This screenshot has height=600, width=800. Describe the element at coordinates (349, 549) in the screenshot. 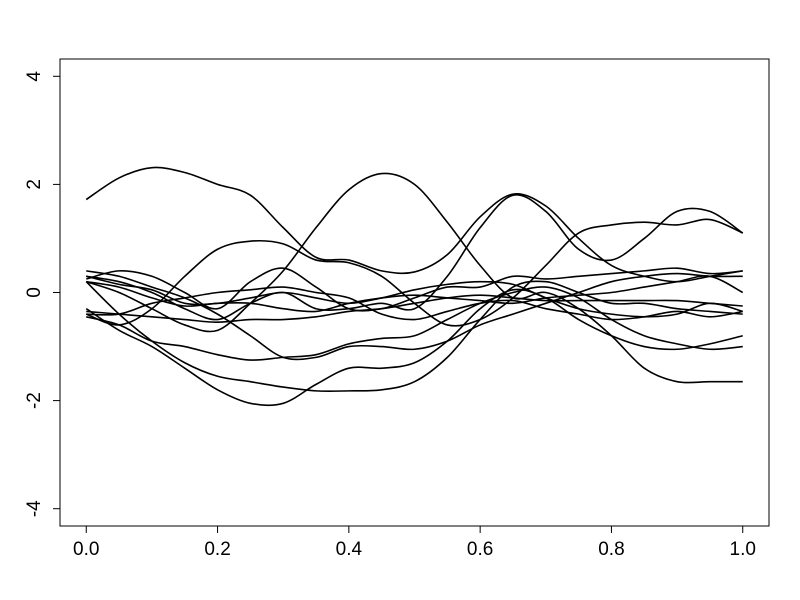

I see `x-tick-label: 0.4` at that location.